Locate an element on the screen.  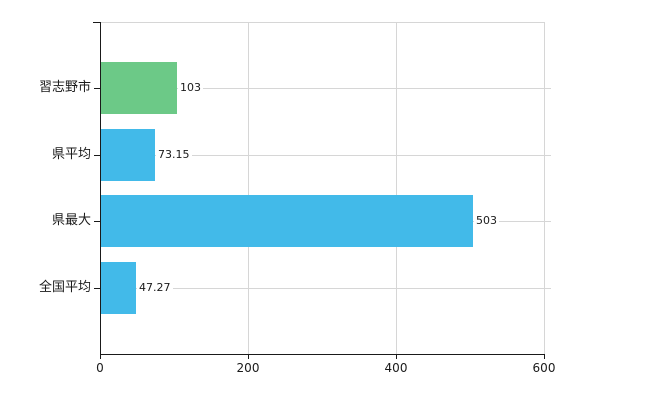
value-label: 103 is located at coordinates (190, 88).